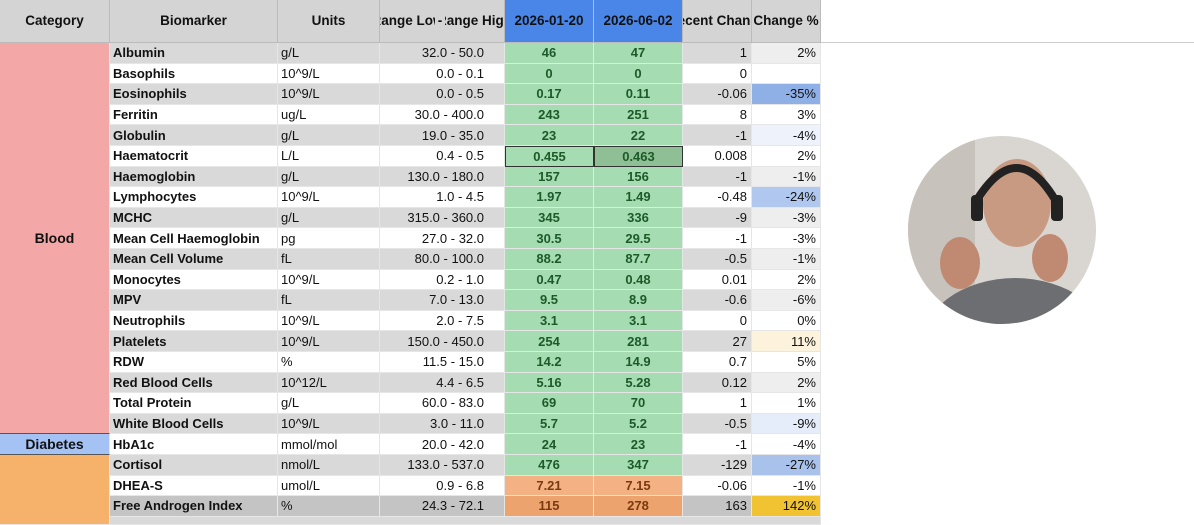 The image size is (1194, 525). Describe the element at coordinates (194, 300) in the screenshot. I see `biomarker-cell: MPV` at that location.